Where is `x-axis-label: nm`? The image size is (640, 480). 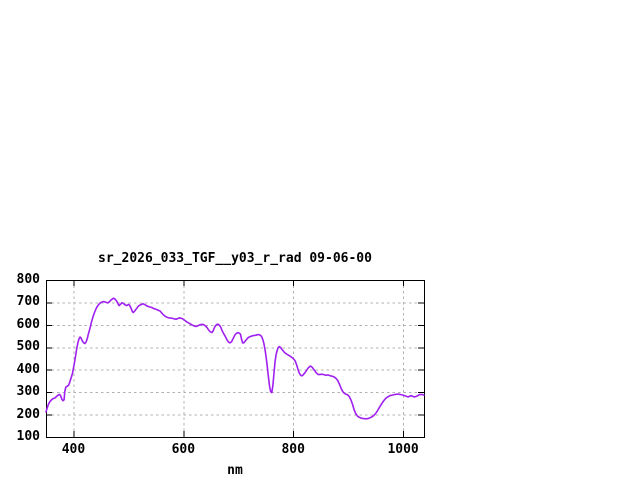 x-axis-label: nm is located at coordinates (235, 470).